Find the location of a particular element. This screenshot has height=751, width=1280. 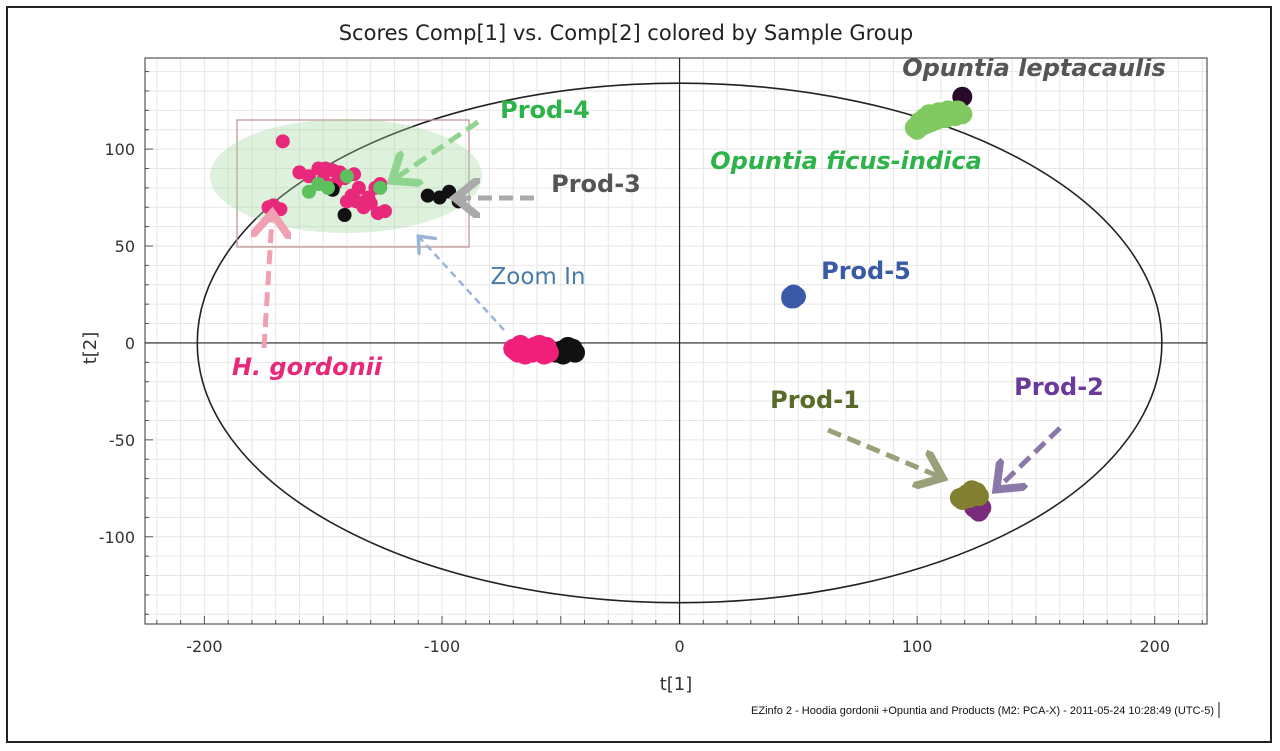

prod2-arrow is located at coordinates (1031, 456).